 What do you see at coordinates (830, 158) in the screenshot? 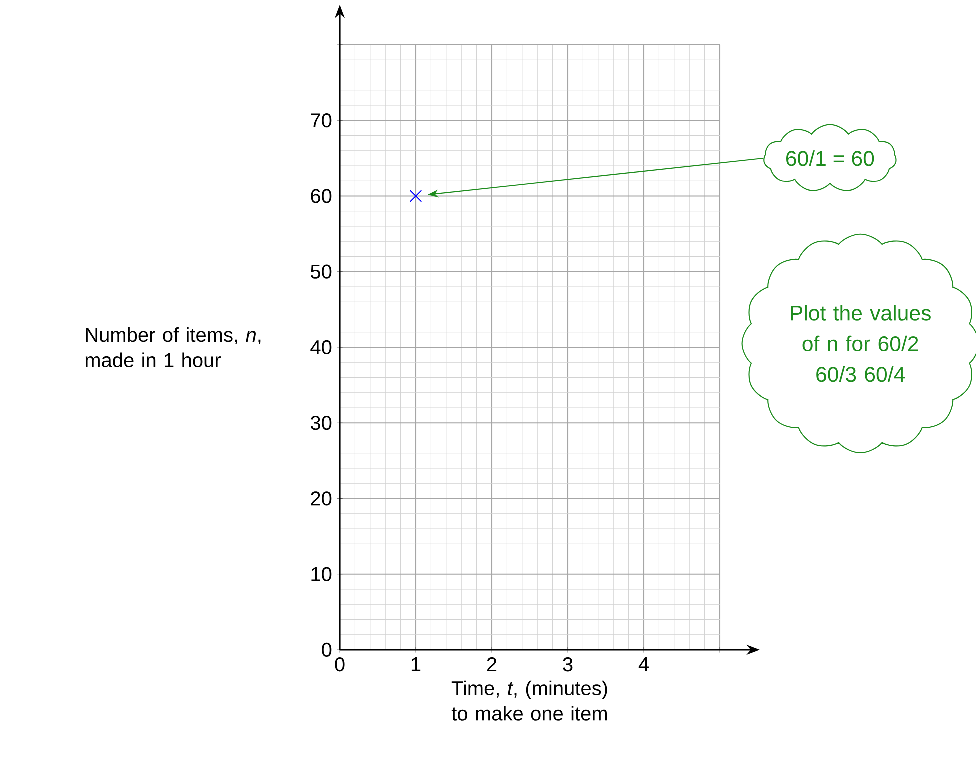
I see `text: 60/1 = 60` at bounding box center [830, 158].